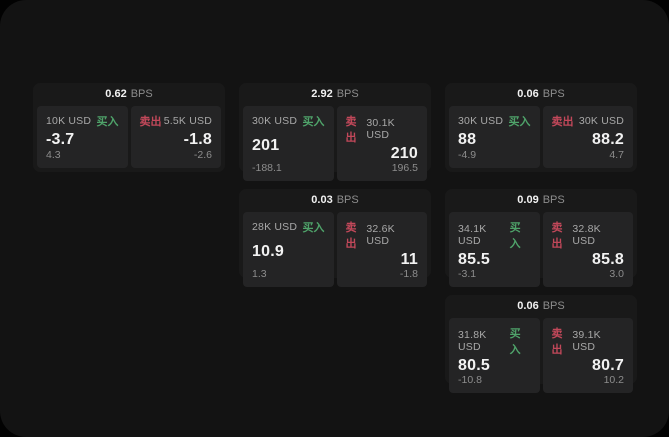 Image resolution: width=669 pixels, height=437 pixels. What do you see at coordinates (202, 155) in the screenshot?
I see `sell-delta: -2.6` at bounding box center [202, 155].